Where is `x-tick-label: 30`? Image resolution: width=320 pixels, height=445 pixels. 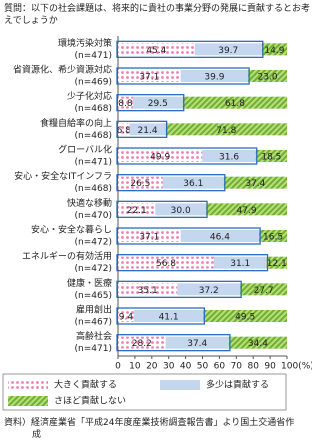
x-tick-label: 30 is located at coordinates (169, 367).